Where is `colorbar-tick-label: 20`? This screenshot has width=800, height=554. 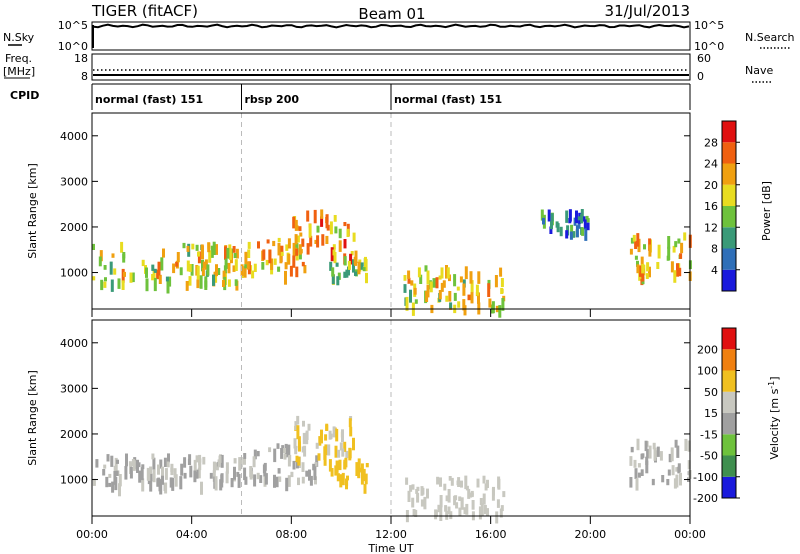
colorbar-tick-label: 20 is located at coordinates (711, 185).